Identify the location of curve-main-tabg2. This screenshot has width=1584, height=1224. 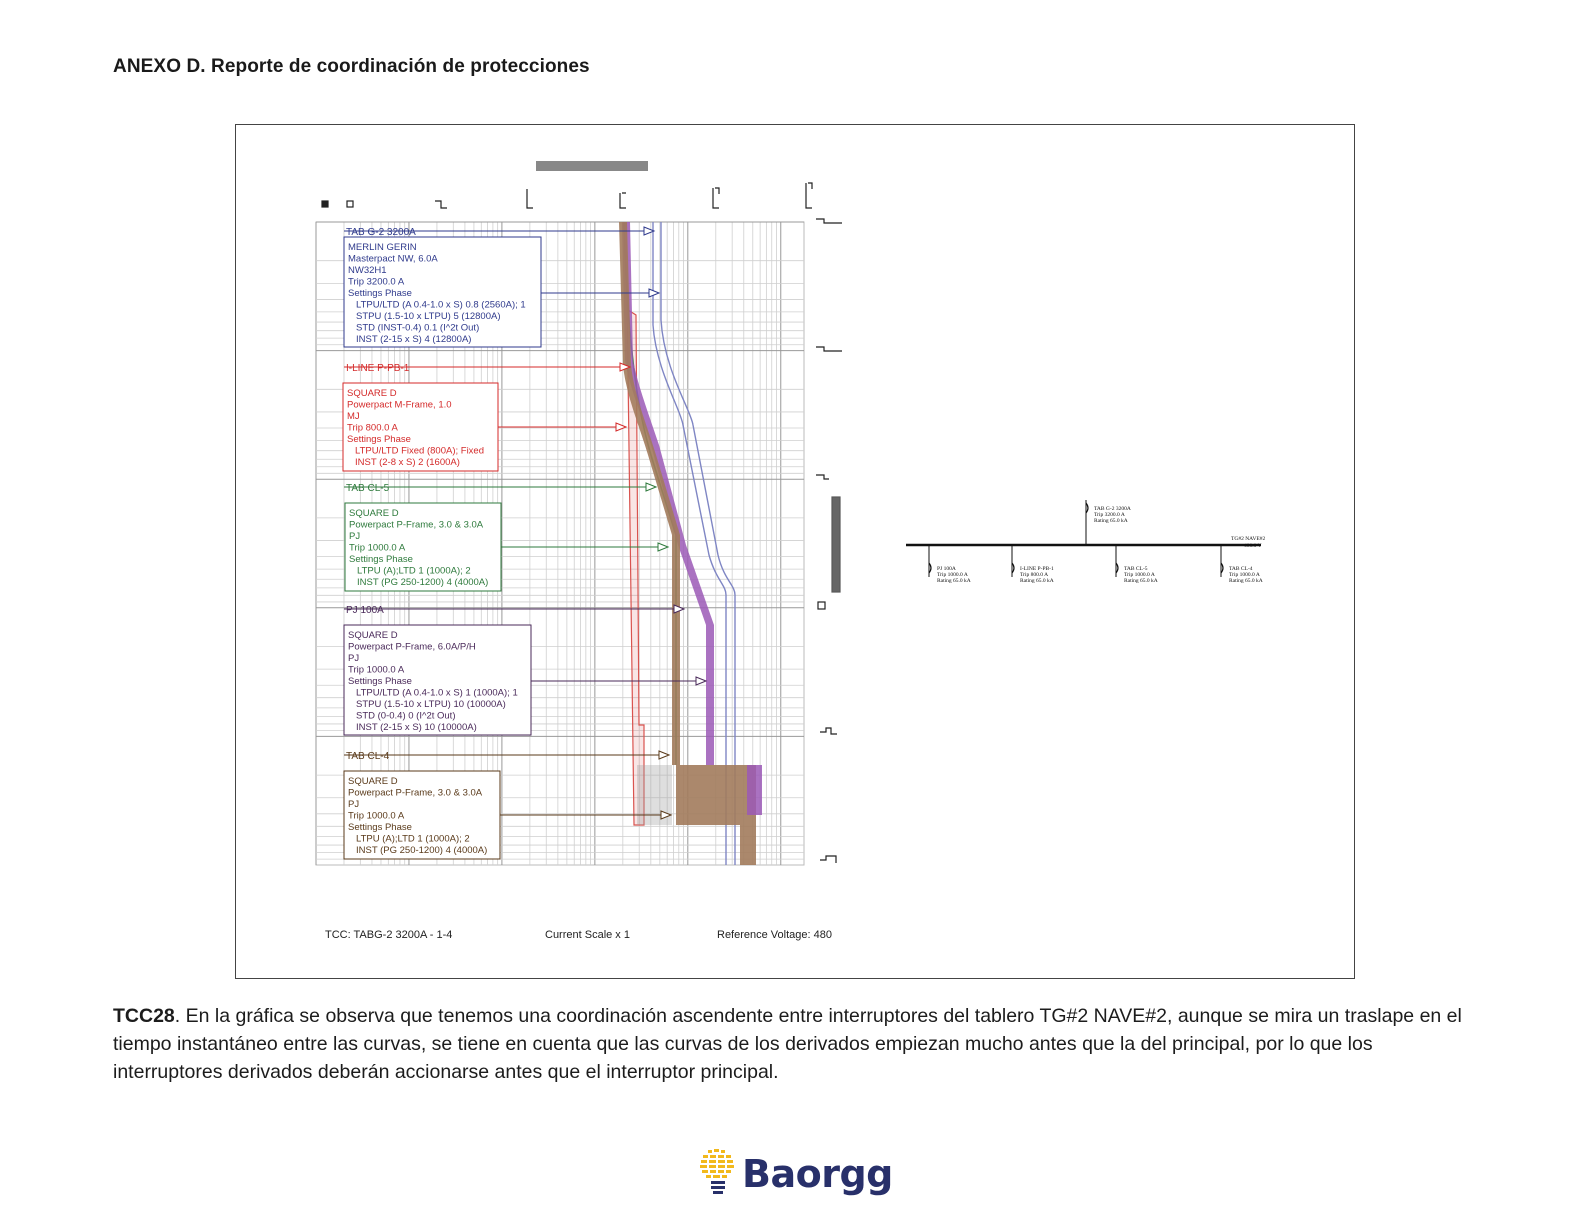
(689, 543).